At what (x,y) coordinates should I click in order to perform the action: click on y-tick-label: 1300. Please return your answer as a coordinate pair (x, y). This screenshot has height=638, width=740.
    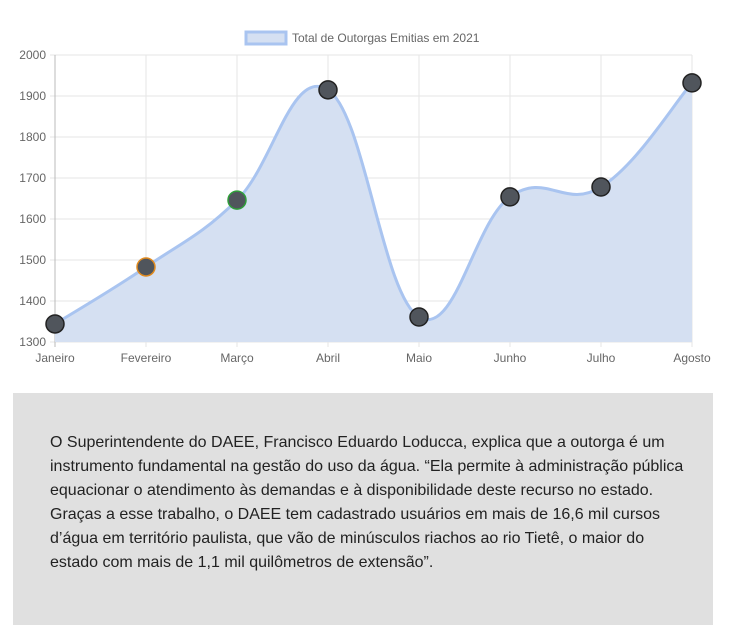
    Looking at the image, I should click on (32, 342).